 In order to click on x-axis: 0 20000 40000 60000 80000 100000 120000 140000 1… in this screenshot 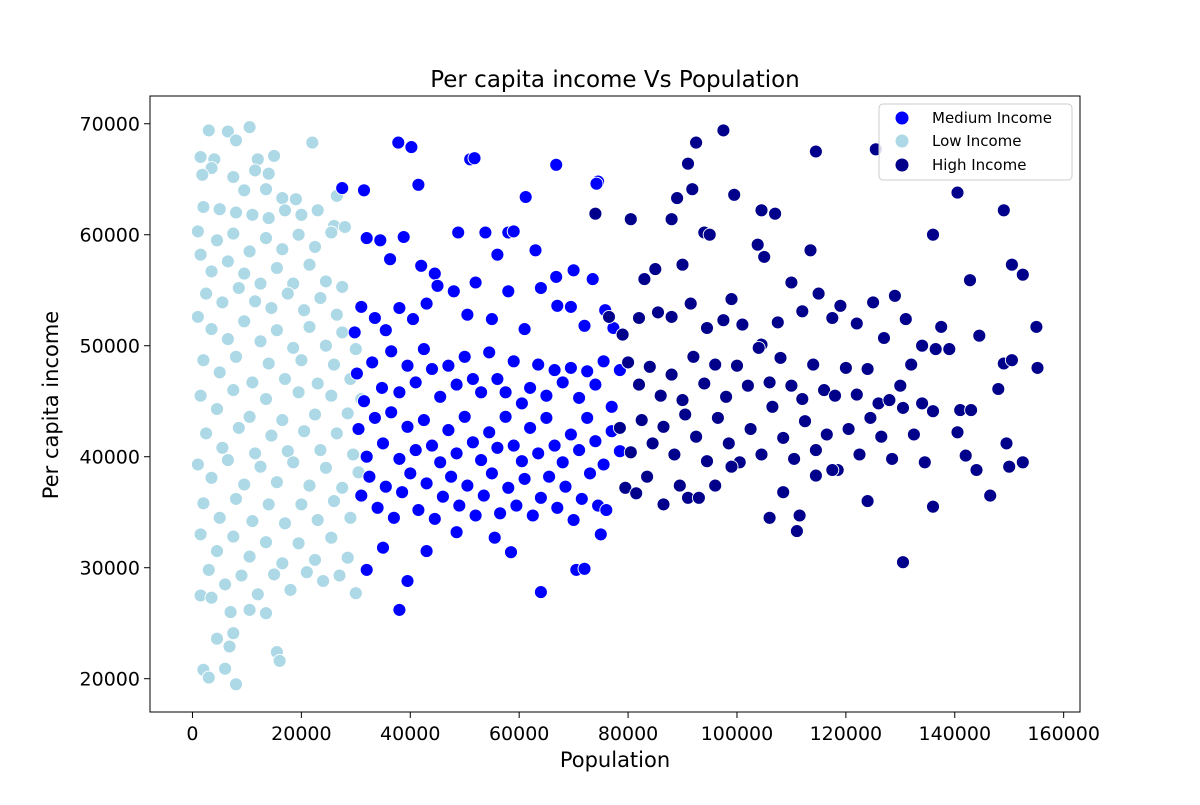, I will do `click(643, 728)`.